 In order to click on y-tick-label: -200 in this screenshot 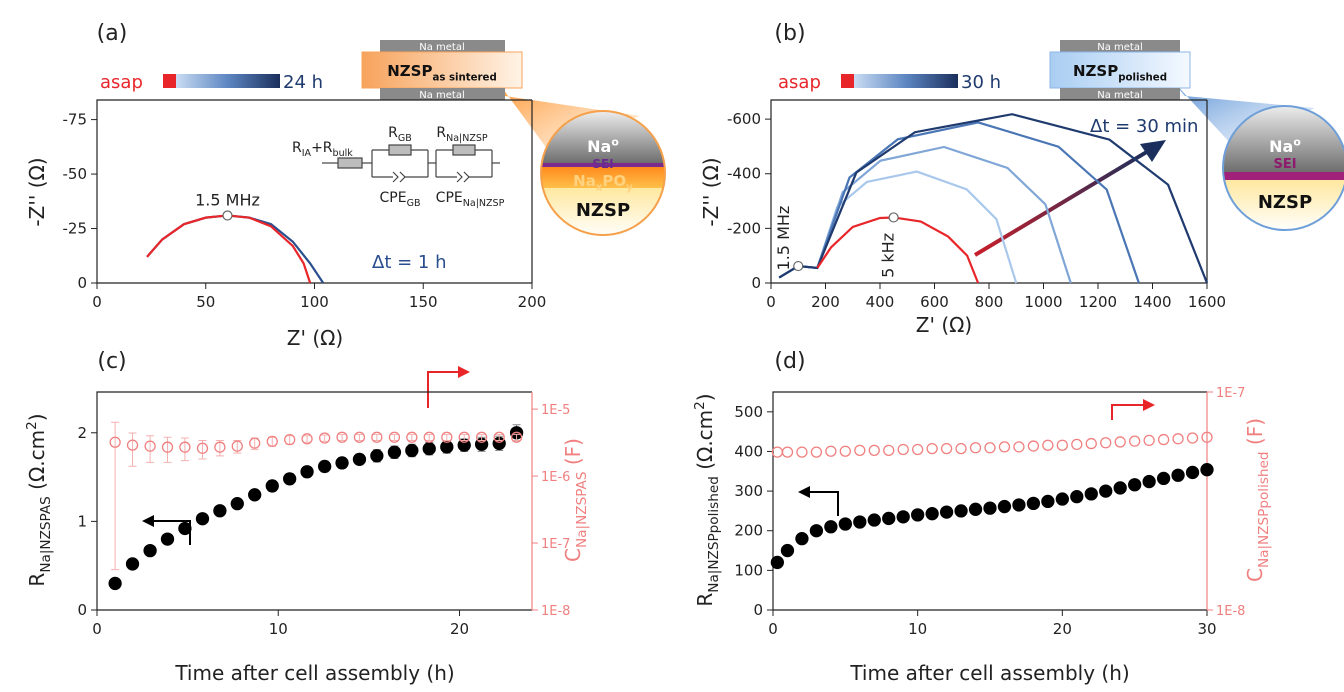, I will do `click(744, 228)`.